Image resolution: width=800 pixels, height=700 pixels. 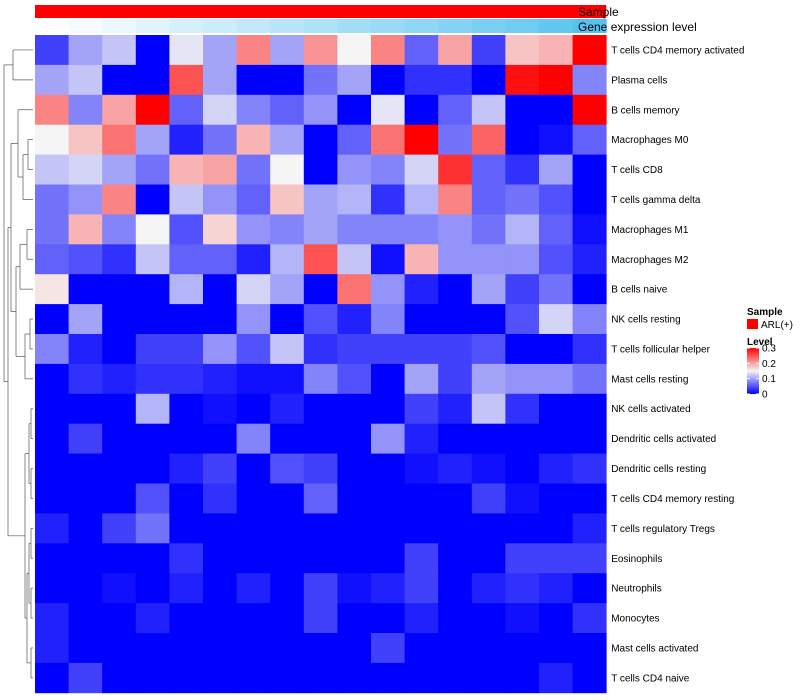 I want to click on sample-bar-label: Sample, so click(x=598, y=12).